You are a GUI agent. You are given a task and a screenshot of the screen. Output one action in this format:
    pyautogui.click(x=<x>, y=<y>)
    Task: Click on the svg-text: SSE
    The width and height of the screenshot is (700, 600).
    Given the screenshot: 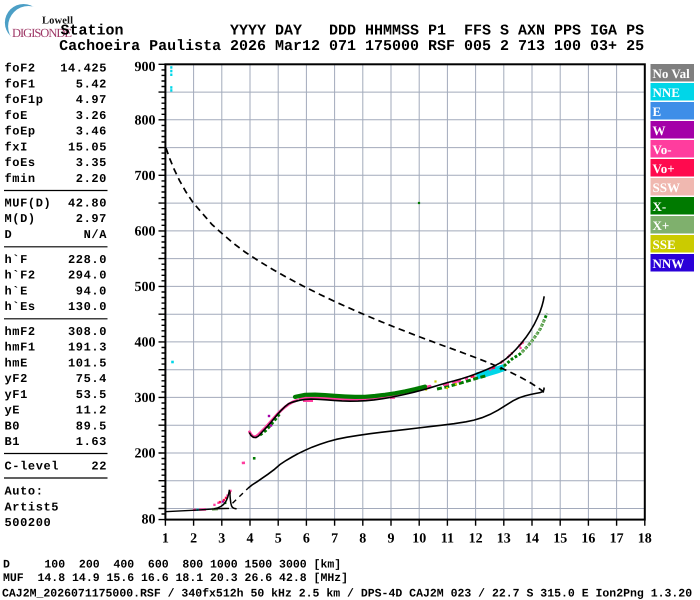 What is the action you would take?
    pyautogui.click(x=664, y=244)
    